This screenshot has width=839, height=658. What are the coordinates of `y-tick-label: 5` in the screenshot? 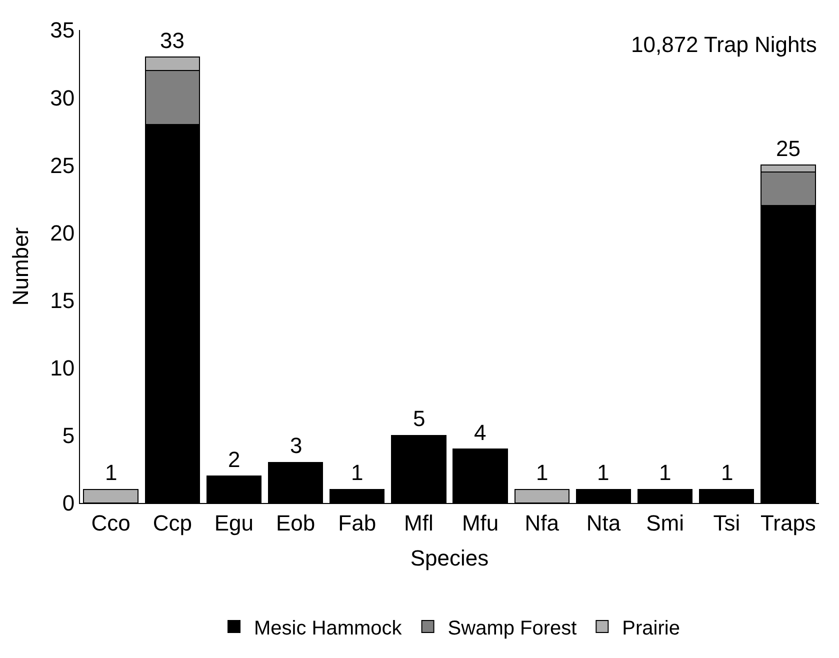 It's located at (68, 435).